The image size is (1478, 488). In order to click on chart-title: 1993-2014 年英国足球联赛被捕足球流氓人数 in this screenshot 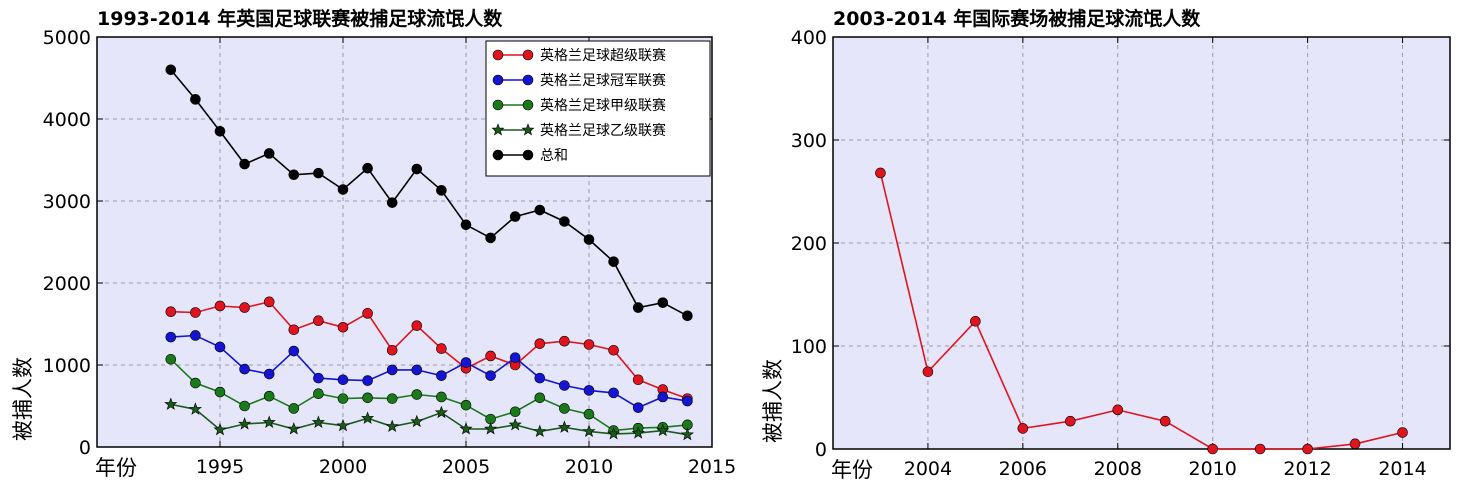, I will do `click(300, 18)`.